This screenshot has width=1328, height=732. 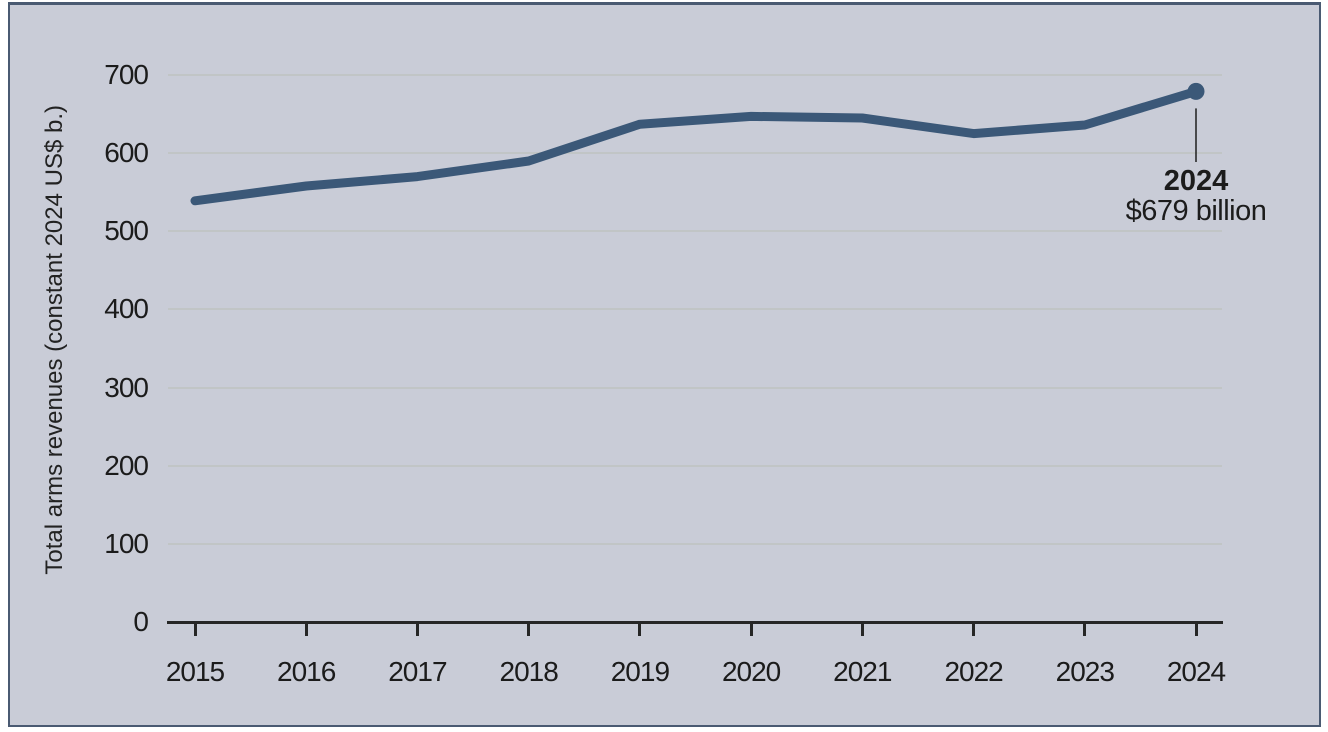 What do you see at coordinates (1085, 630) in the screenshot?
I see `x-tick-2023` at bounding box center [1085, 630].